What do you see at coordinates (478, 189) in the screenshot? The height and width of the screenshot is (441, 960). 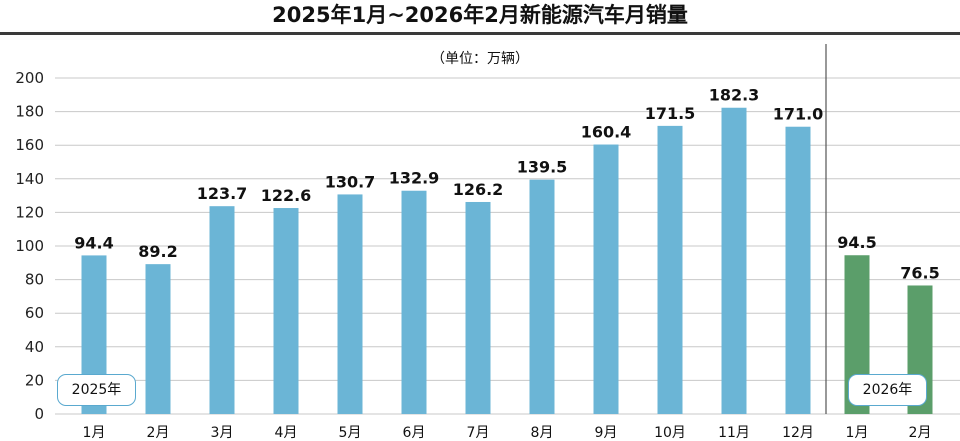 I see `value-label: 126.2` at bounding box center [478, 189].